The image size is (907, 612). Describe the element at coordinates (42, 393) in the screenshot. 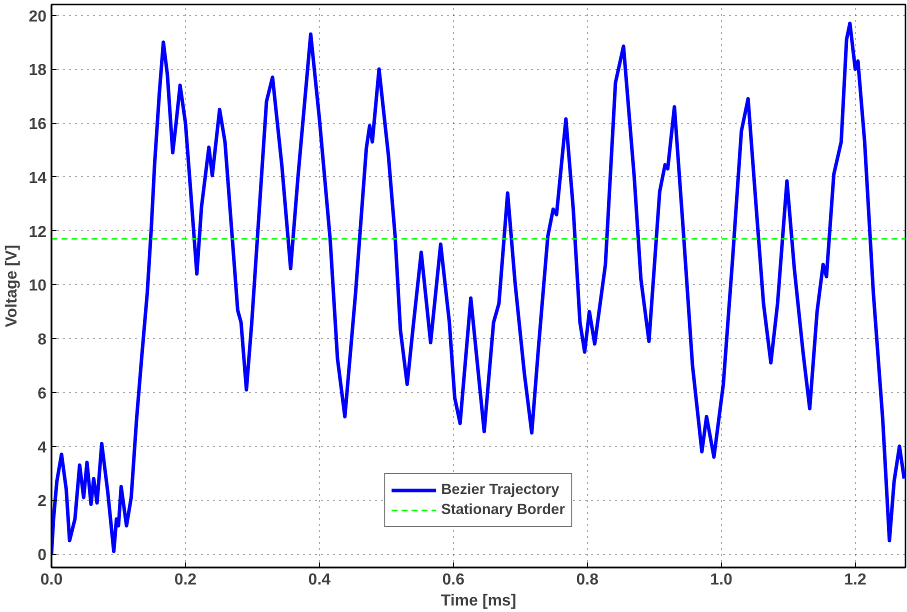

I see `y-tick-label: 6` at that location.